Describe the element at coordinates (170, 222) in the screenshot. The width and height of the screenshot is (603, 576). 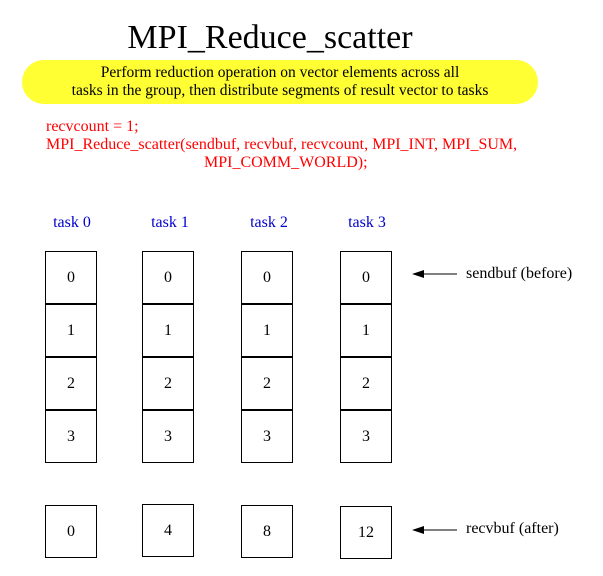
I see `task-label-1: task 1` at that location.